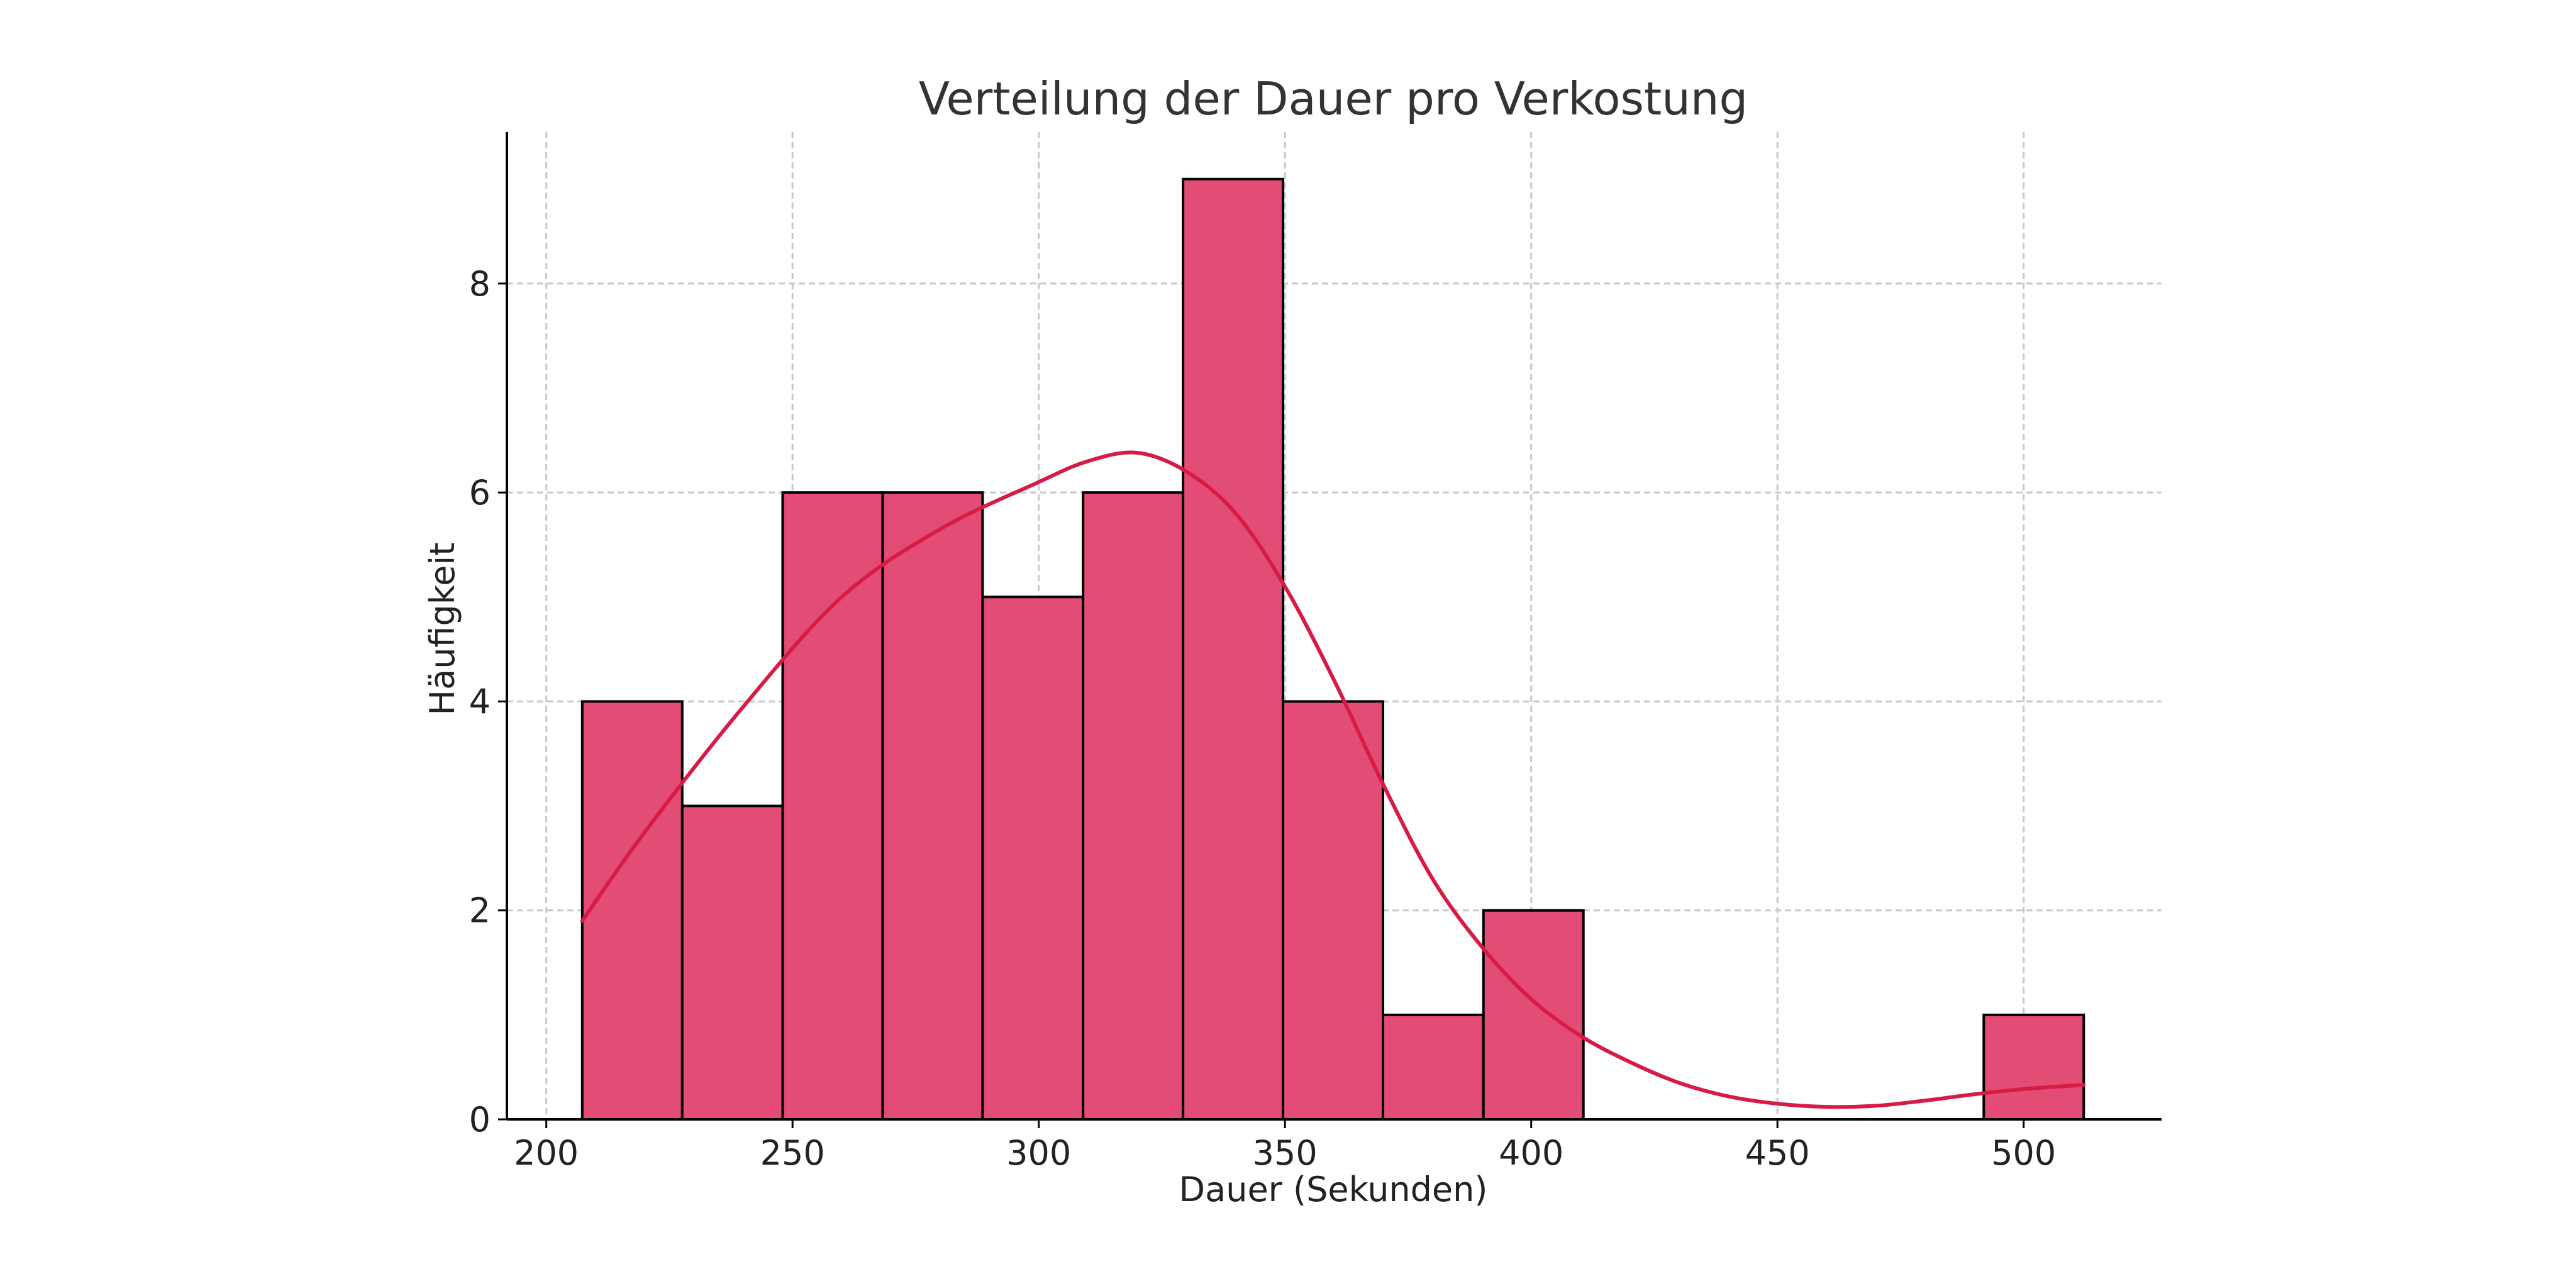 Image resolution: width=2576 pixels, height=1286 pixels. What do you see at coordinates (480, 911) in the screenshot?
I see `y-tick-label: 2` at bounding box center [480, 911].